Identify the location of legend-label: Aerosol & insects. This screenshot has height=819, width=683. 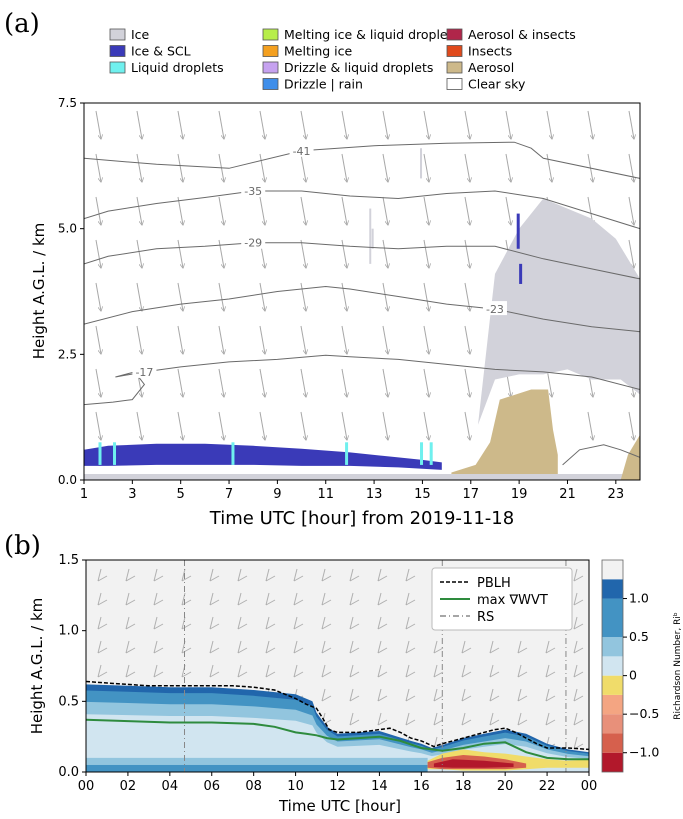
(522, 34).